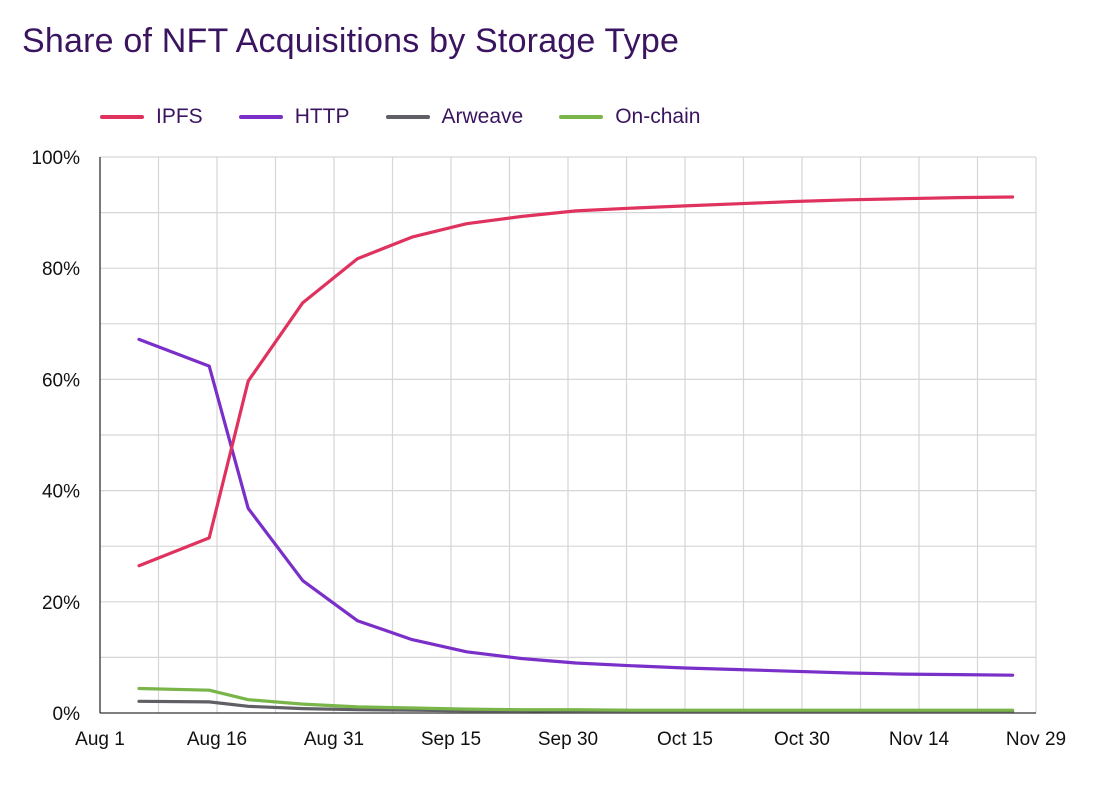 The width and height of the screenshot is (1106, 786). Describe the element at coordinates (658, 116) in the screenshot. I see `legend-label: On-chain` at that location.